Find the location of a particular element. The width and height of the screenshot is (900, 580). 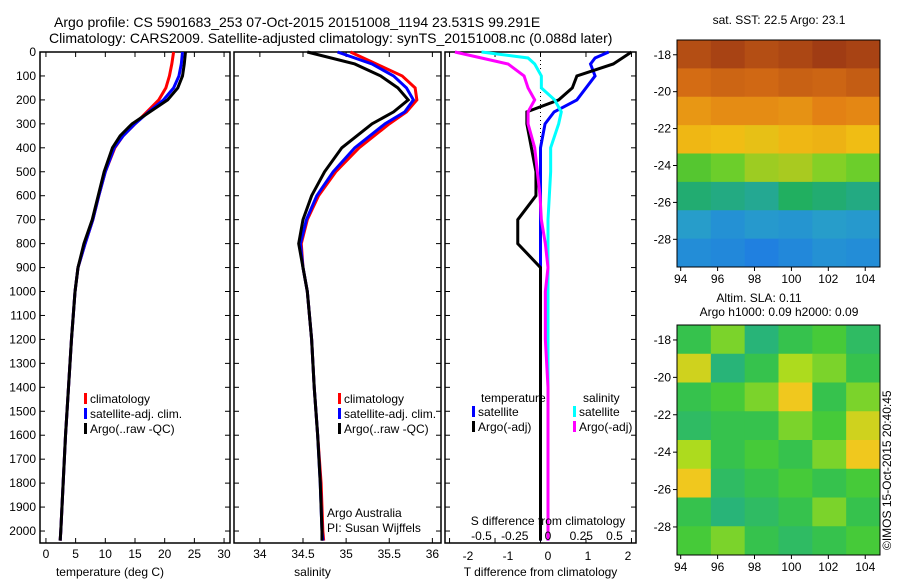

x-tick-label: 36 is located at coordinates (433, 554).